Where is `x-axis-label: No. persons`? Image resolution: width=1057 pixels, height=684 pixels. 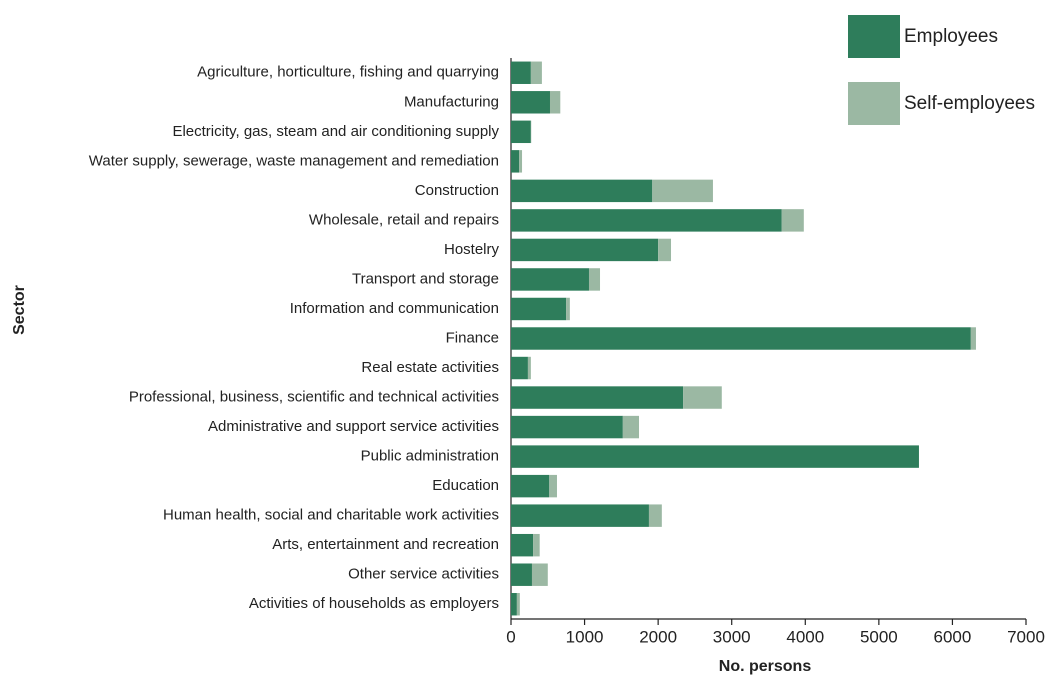 x-axis-label: No. persons is located at coordinates (765, 666).